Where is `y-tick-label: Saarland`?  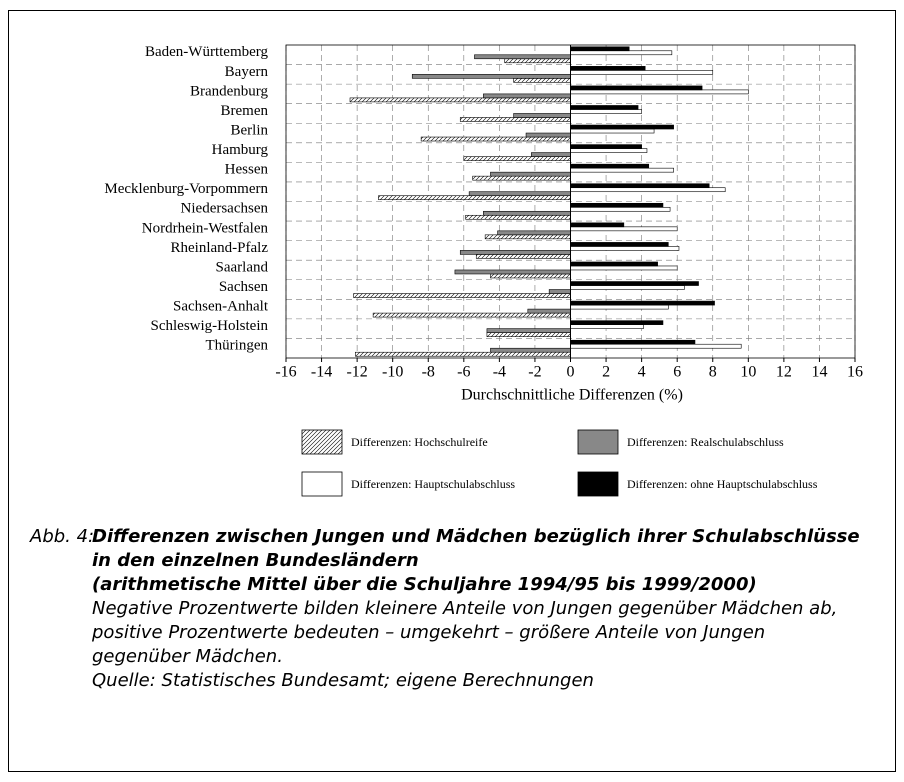 y-tick-label: Saarland is located at coordinates (242, 267).